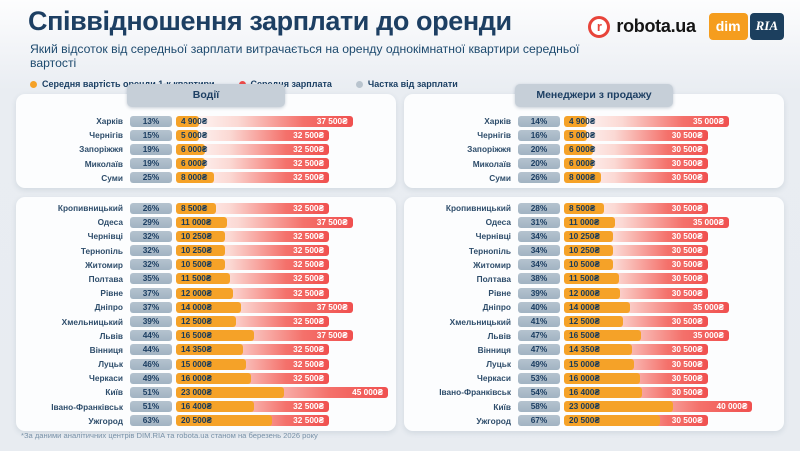  I want to click on legend-item-share: Частка від зарплати, so click(406, 84).